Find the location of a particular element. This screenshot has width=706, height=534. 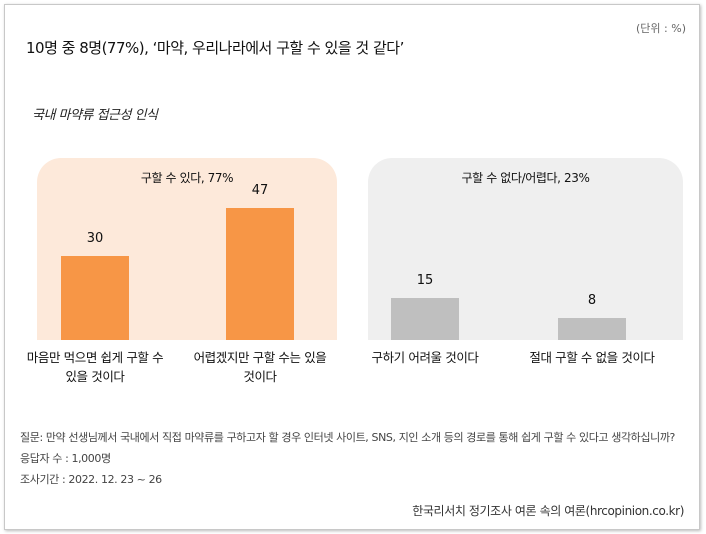

category-label: 구하기 어려울 것이다 is located at coordinates (425, 357).